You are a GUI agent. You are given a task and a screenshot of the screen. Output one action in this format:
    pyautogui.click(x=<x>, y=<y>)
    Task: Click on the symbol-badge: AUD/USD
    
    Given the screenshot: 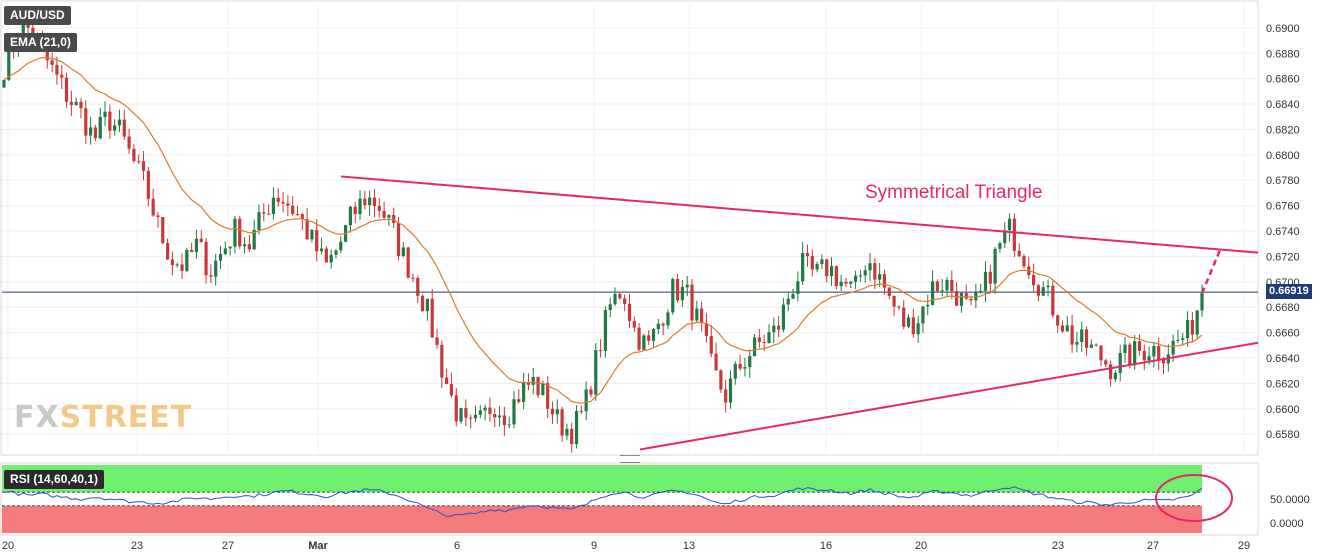 What is the action you would take?
    pyautogui.click(x=37, y=15)
    